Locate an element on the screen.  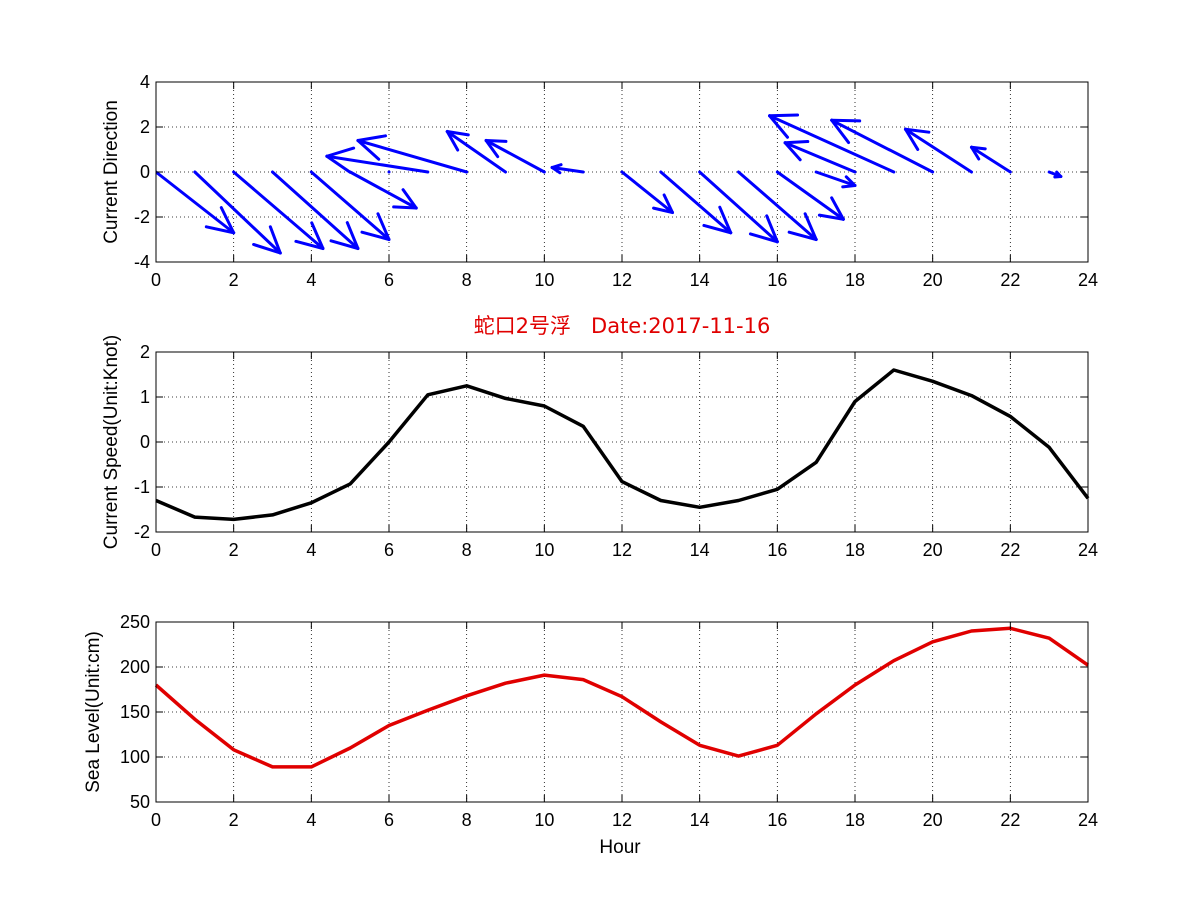
speed-line is located at coordinates (622, 445).